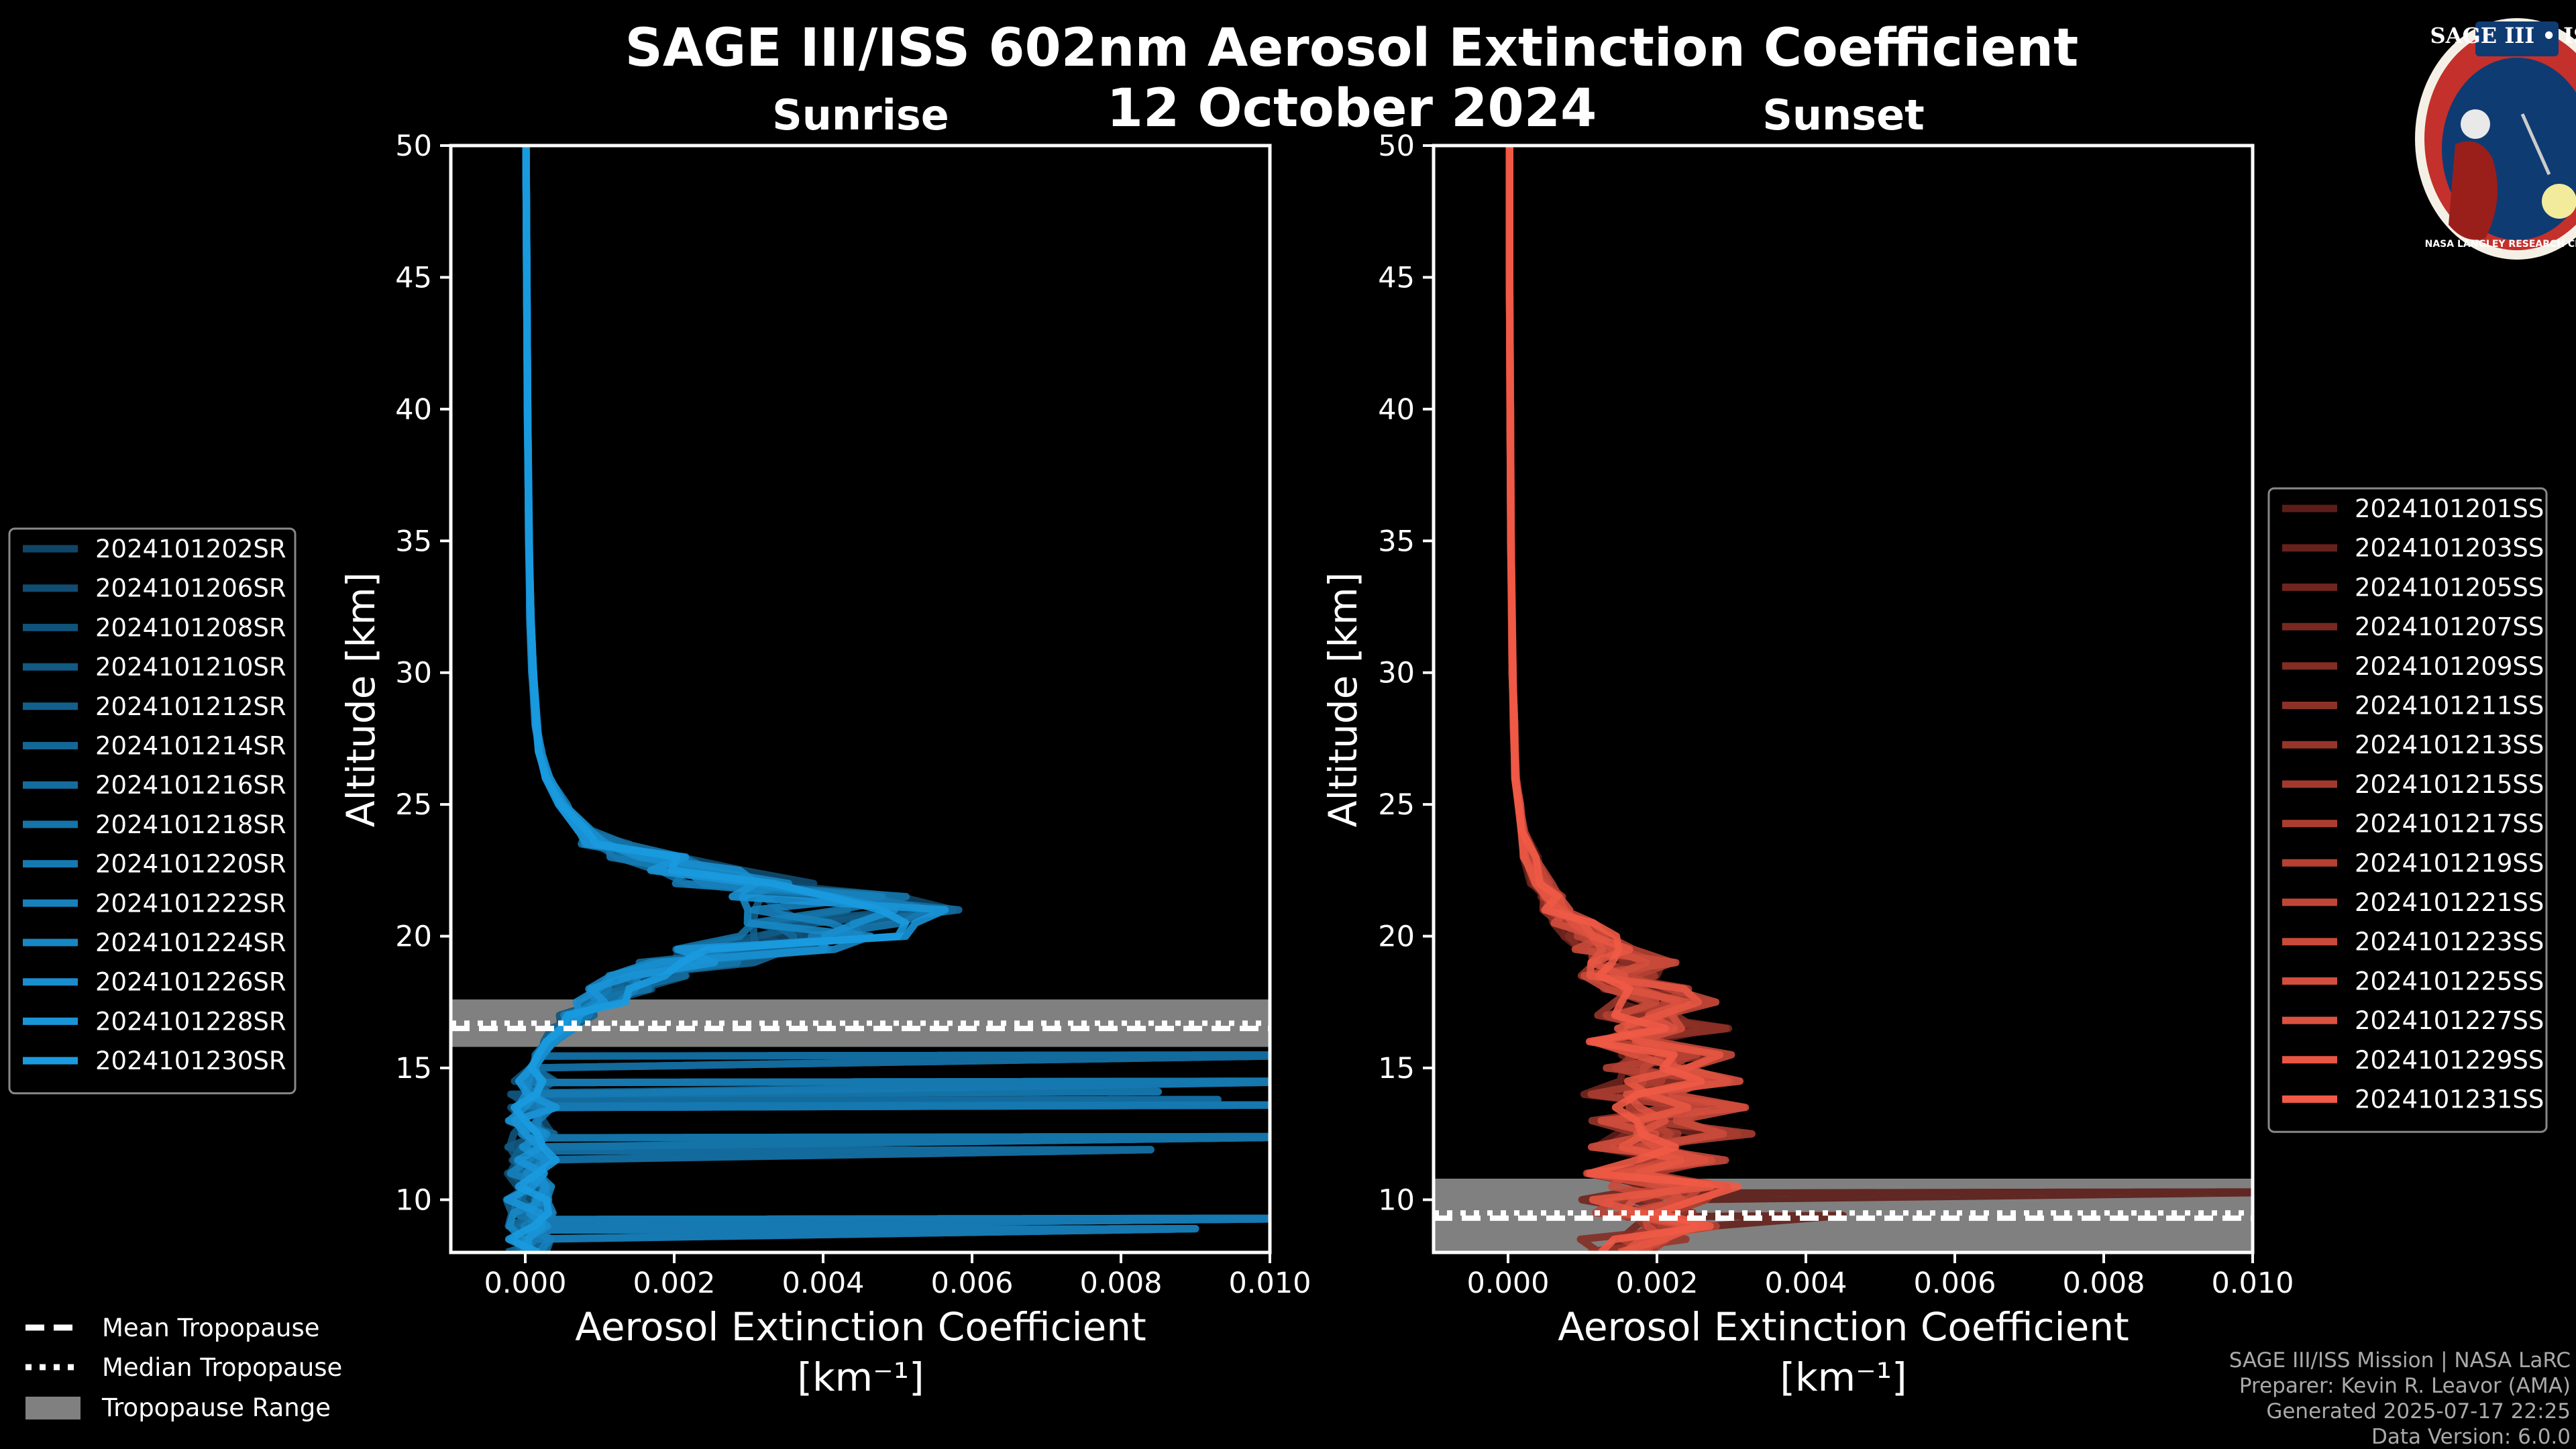 The width and height of the screenshot is (2576, 1449). Describe the element at coordinates (2418, 1411) in the screenshot. I see `credit-line-3: Generated 2025-07-17 22:25` at that location.